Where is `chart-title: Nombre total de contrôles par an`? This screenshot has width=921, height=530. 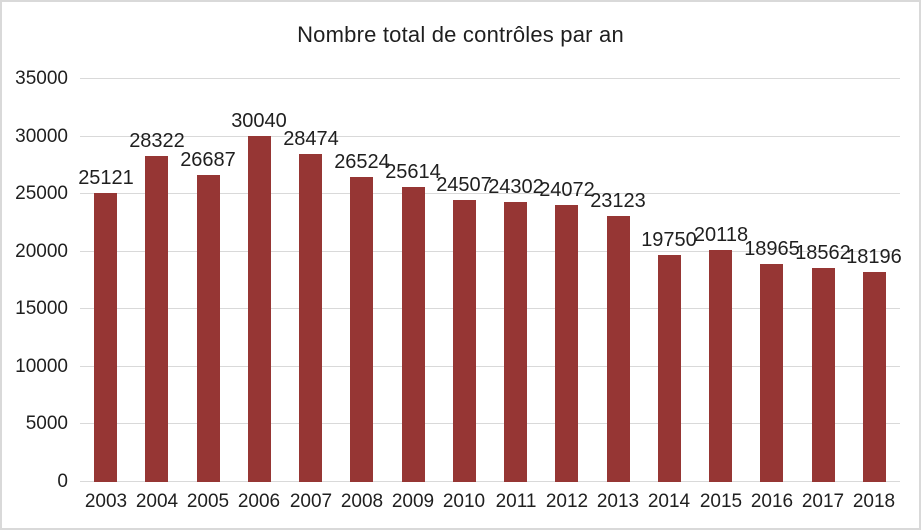
chart-title: Nombre total de contrôles par an is located at coordinates (460, 34).